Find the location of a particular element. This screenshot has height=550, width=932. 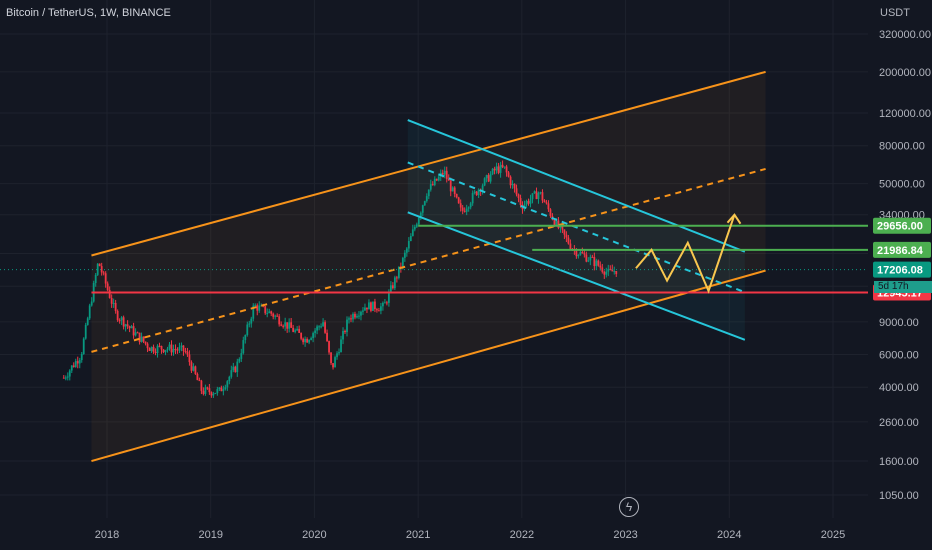

time-axis-label: 2019 is located at coordinates (210, 535).